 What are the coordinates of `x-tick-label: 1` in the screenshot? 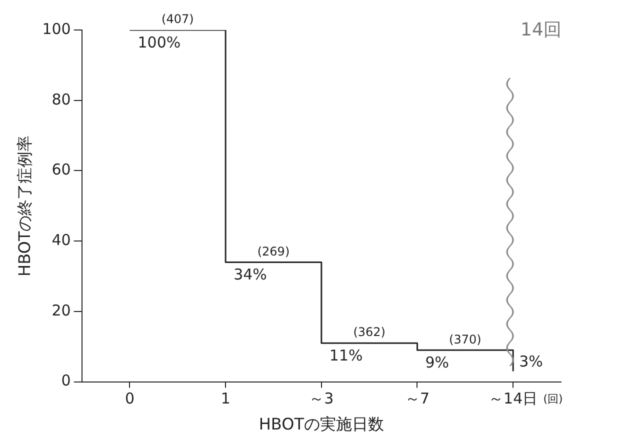 It's located at (225, 399).